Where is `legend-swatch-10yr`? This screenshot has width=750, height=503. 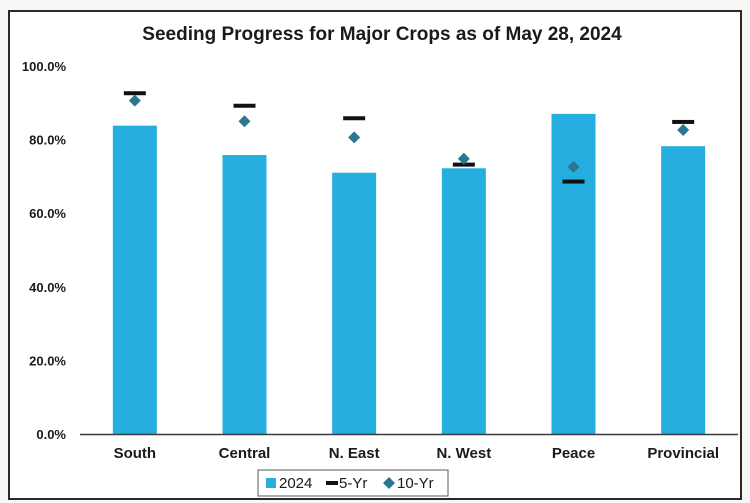 legend-swatch-10yr is located at coordinates (389, 483).